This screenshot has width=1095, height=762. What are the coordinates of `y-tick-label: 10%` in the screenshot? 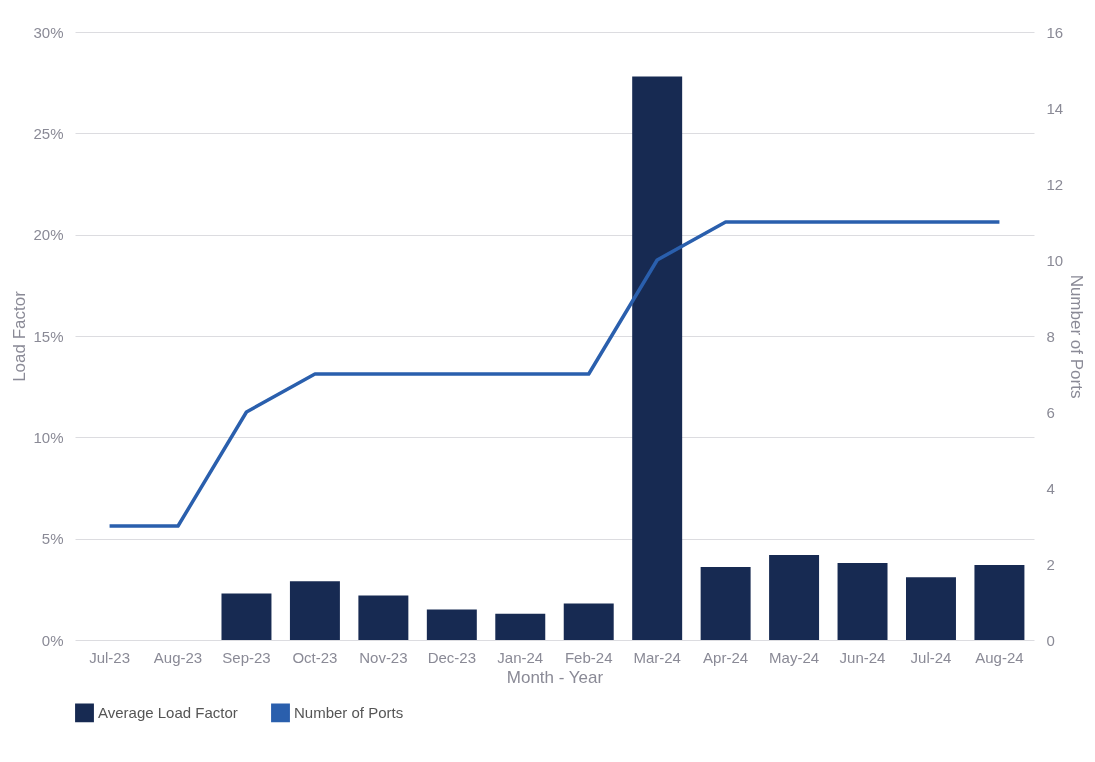 It's located at (48, 437).